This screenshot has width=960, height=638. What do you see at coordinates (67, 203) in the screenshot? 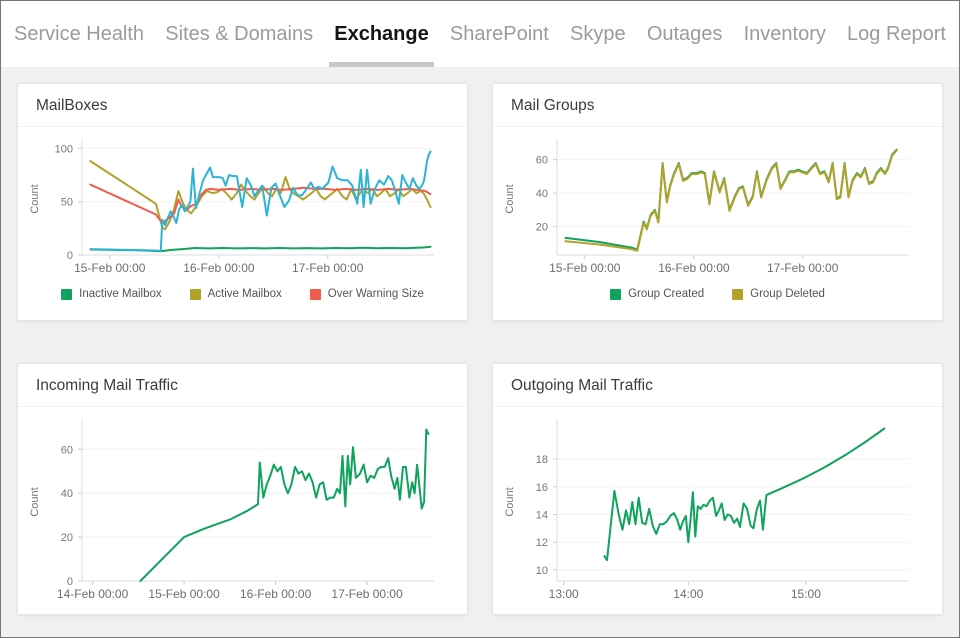
I see `svg-text: 50` at bounding box center [67, 203].